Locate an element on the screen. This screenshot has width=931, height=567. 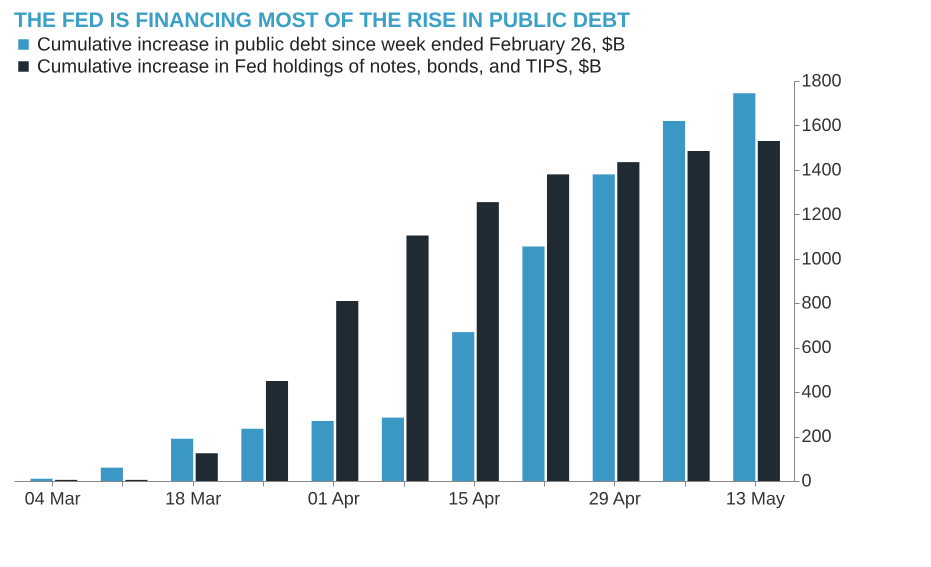
x-tick-label: 29 Apr is located at coordinates (614, 498).